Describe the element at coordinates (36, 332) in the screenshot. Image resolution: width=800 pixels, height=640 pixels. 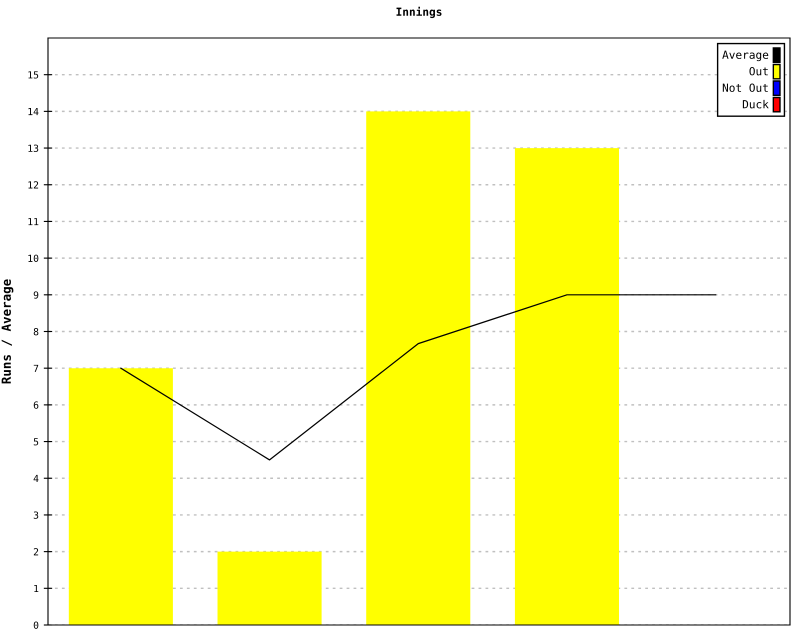
I see `y-tick-label: 8` at that location.